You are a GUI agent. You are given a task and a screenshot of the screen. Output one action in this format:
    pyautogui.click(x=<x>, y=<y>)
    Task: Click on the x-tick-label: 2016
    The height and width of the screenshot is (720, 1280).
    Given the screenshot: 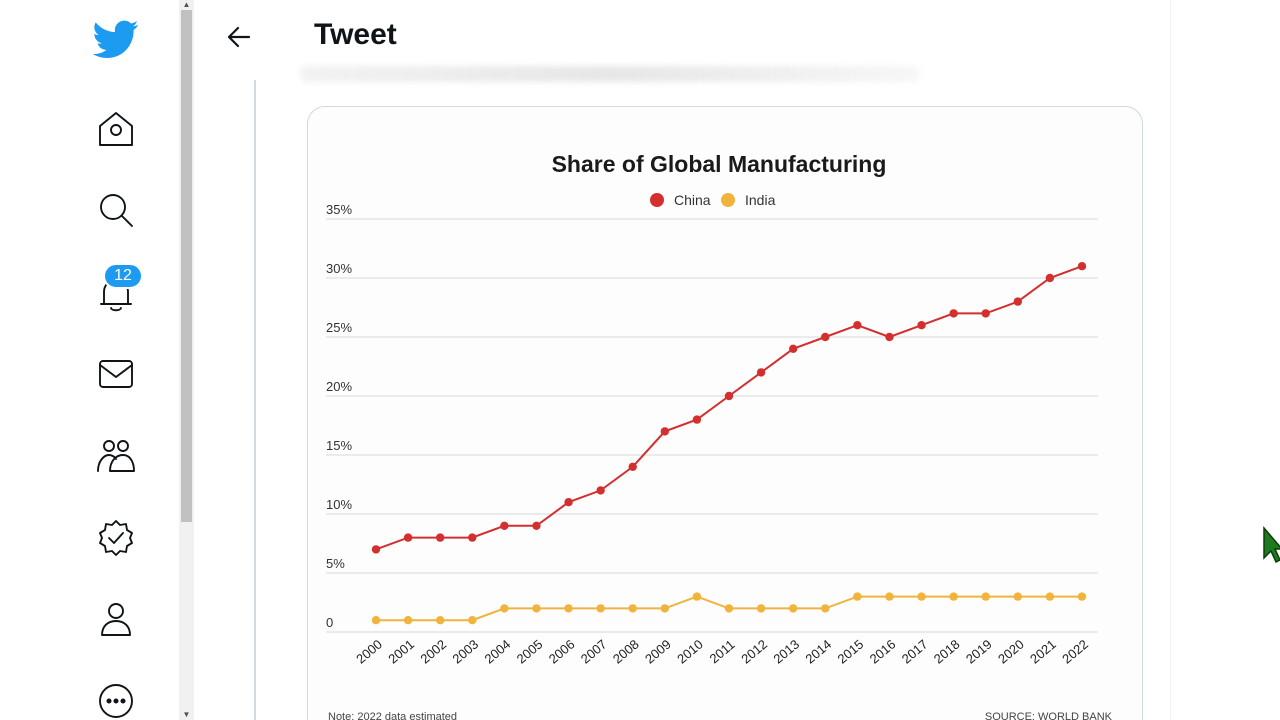 What is the action you would take?
    pyautogui.click(x=883, y=652)
    